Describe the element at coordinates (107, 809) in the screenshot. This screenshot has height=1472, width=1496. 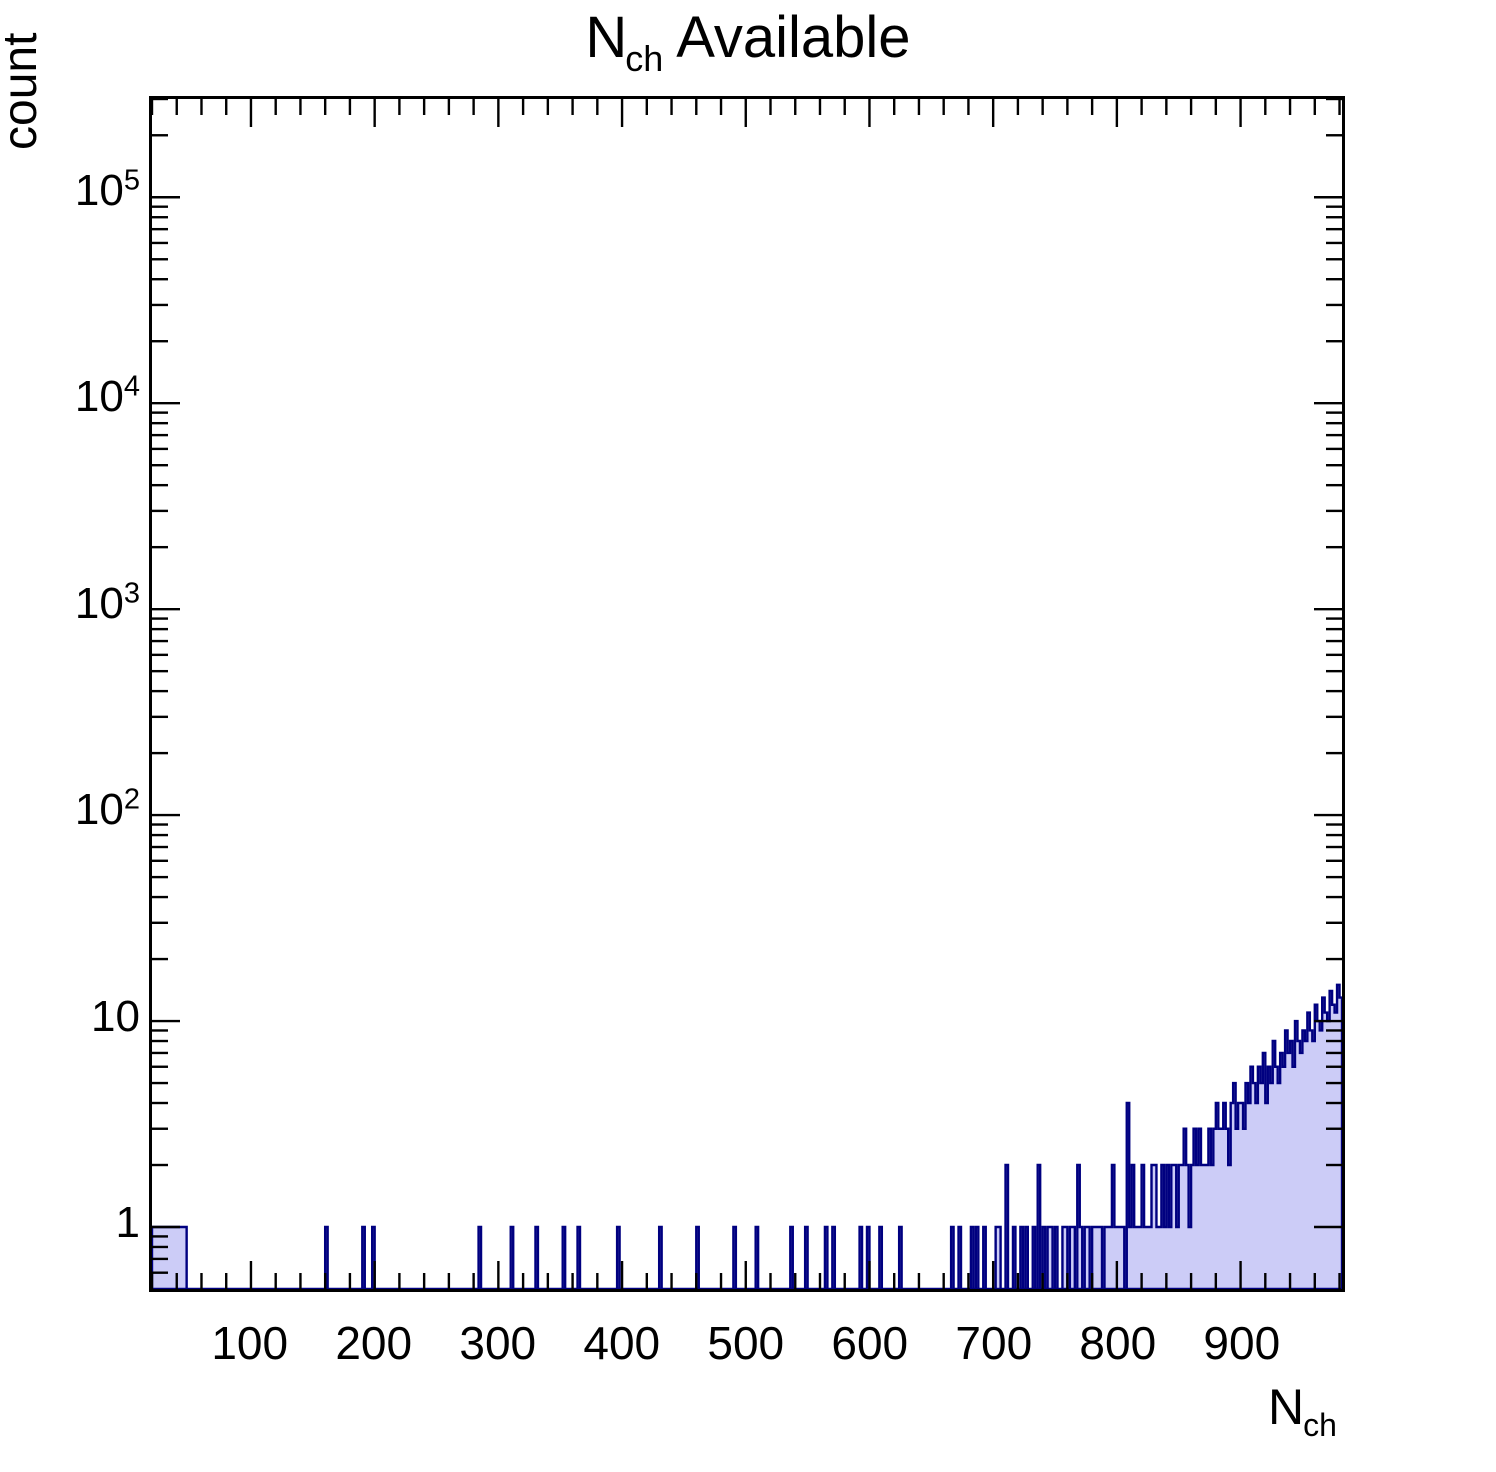
I see `y-tick-label: 10²` at that location.